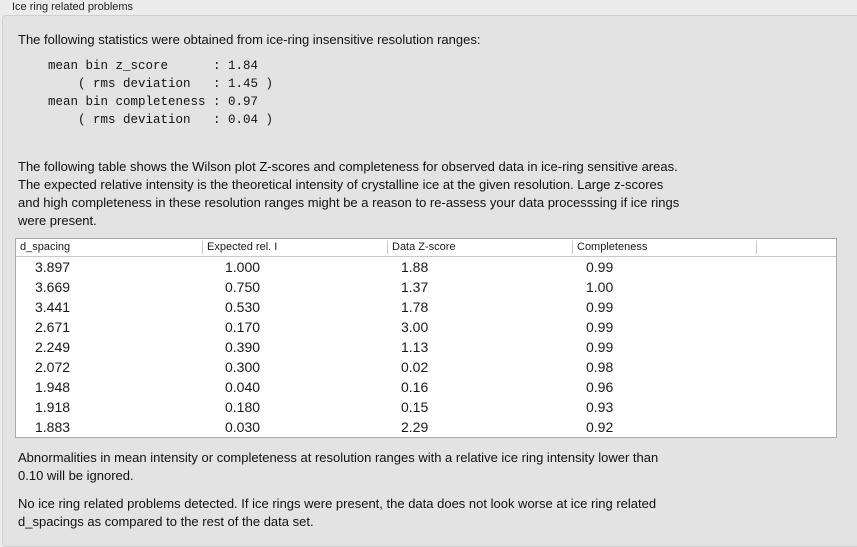 Image resolution: width=857 pixels, height=547 pixels. I want to click on cell-expected-rel-i: 0.530, so click(243, 307).